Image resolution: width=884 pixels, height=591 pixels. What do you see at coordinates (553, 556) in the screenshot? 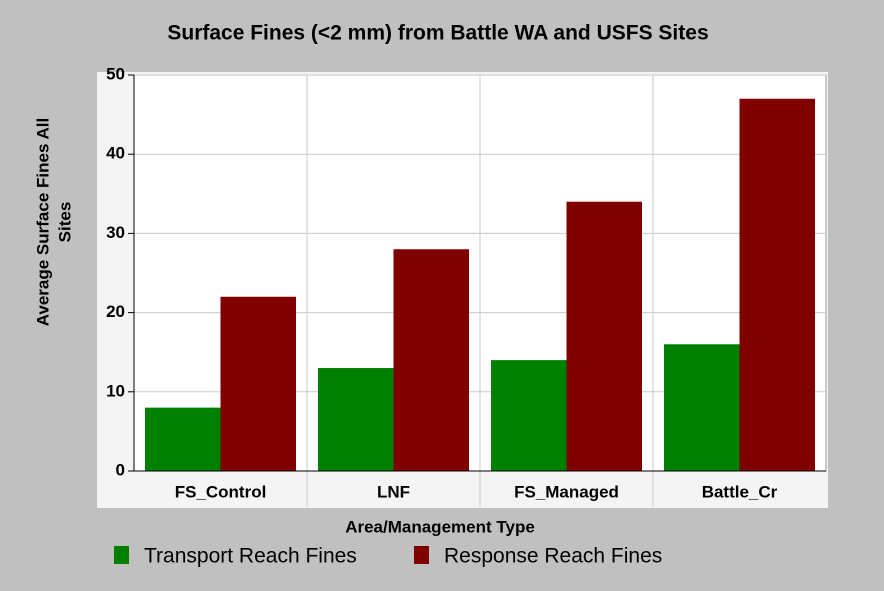
I see `legend-label: Response Reach Fines` at bounding box center [553, 556].